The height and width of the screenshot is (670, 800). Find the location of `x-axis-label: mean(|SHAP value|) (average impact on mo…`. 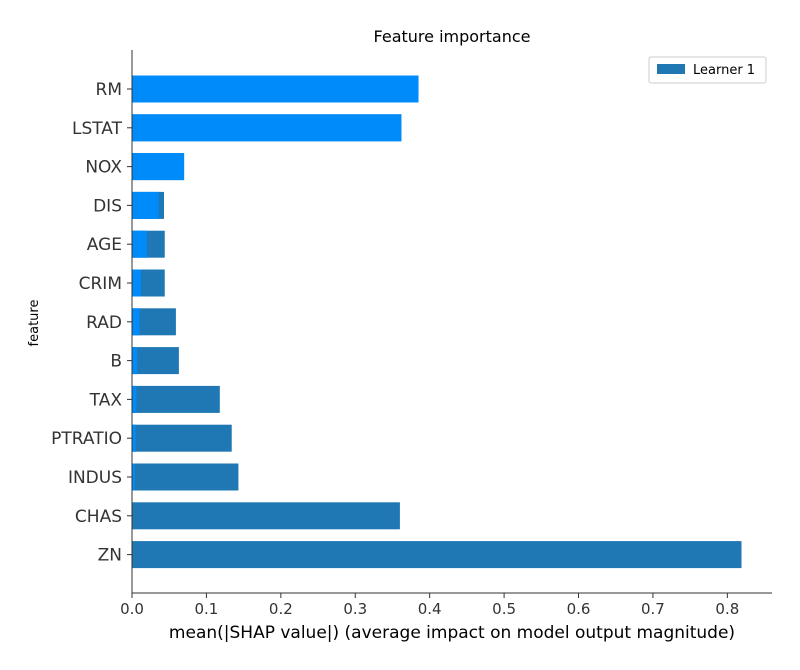

x-axis-label: mean(|SHAP value|) (average impact on mo… is located at coordinates (452, 633).